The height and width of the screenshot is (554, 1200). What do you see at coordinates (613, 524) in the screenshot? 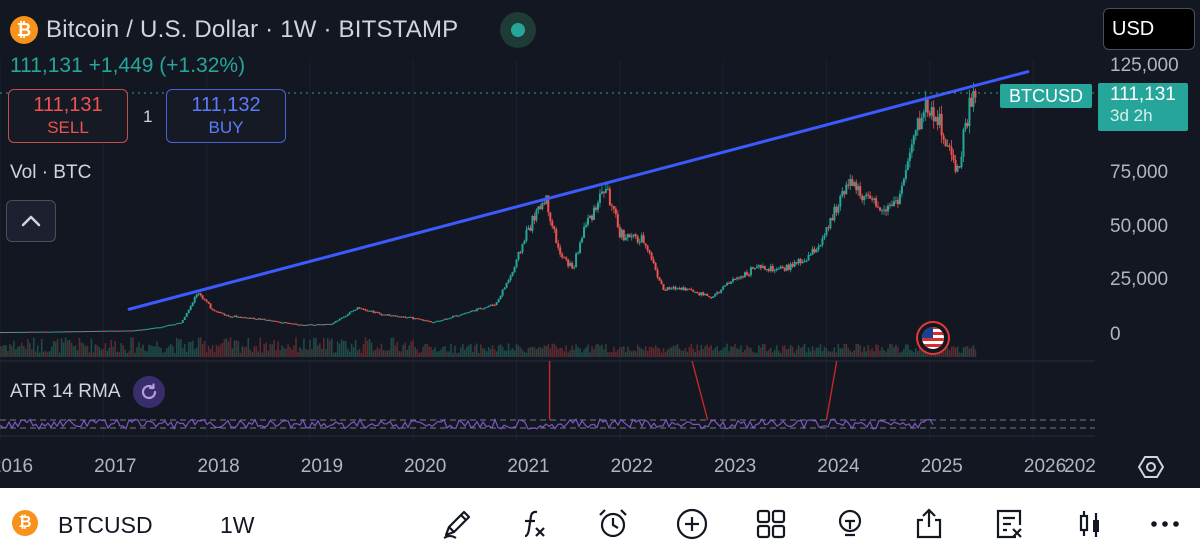
I see `alert-icon` at bounding box center [613, 524].